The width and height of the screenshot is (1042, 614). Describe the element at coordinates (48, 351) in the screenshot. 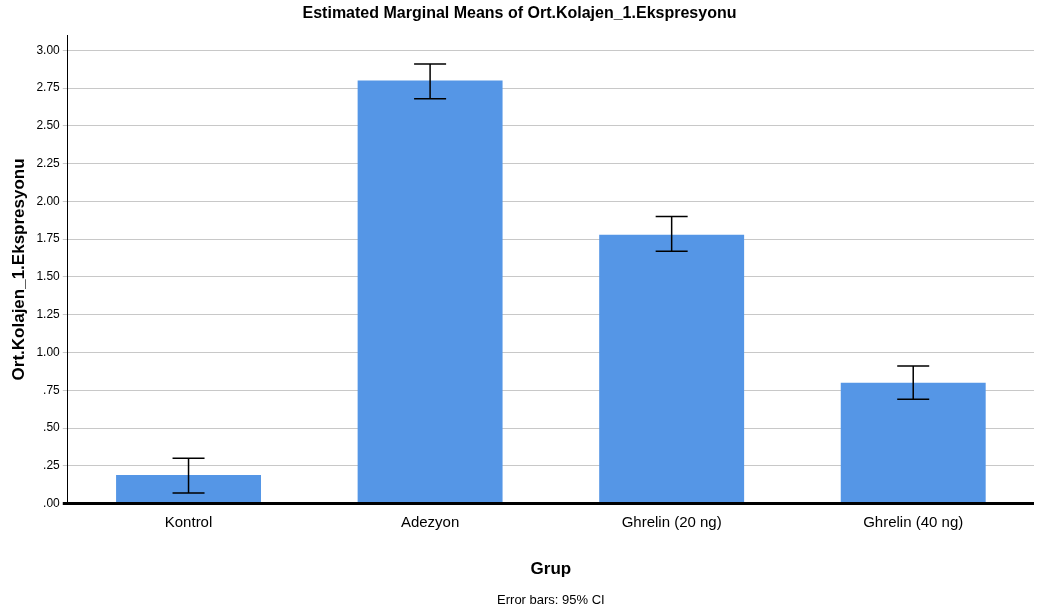

I see `y-tick-label: 1.00` at that location.